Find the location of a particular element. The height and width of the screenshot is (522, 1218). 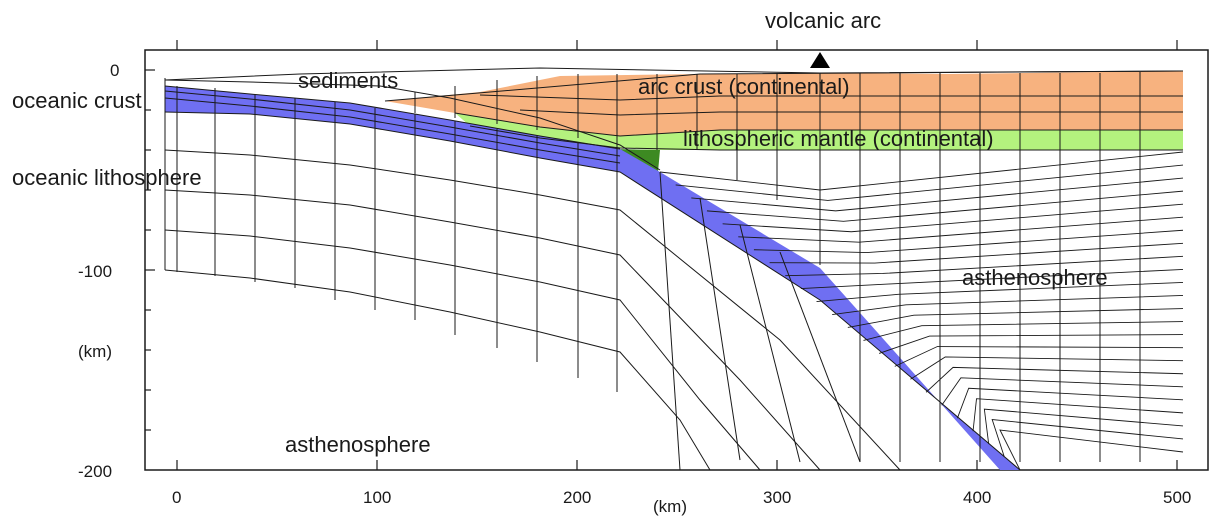

x-tick-100: 100 is located at coordinates (377, 497).